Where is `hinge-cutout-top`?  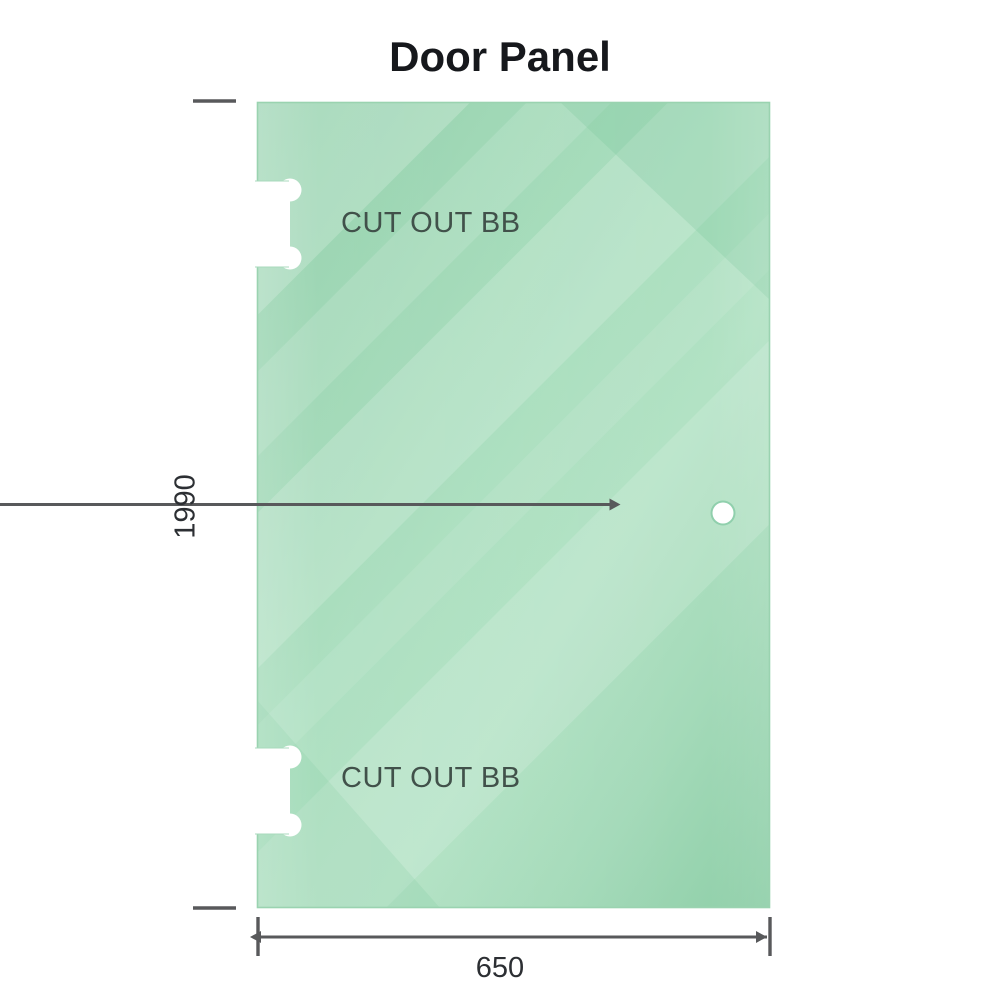 hinge-cutout-top is located at coordinates (278, 224).